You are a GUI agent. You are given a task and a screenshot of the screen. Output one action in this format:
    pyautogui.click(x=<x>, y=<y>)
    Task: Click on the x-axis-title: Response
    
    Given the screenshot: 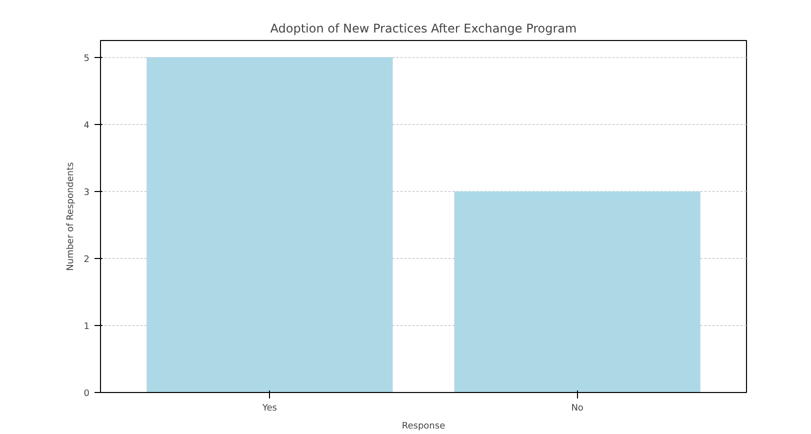 What is the action you would take?
    pyautogui.click(x=424, y=427)
    